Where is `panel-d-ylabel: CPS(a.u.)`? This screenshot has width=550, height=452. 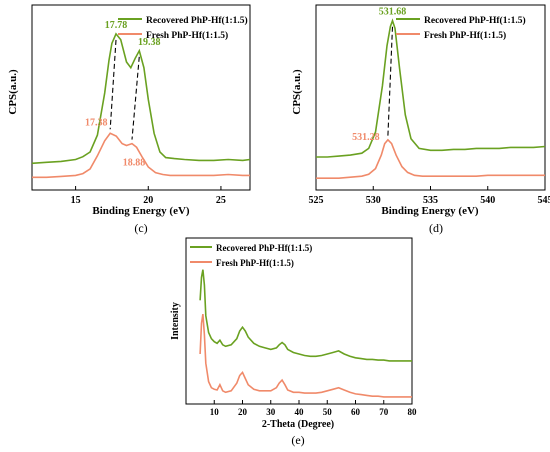 panel-d-ylabel: CPS(a.u.) is located at coordinates (297, 92).